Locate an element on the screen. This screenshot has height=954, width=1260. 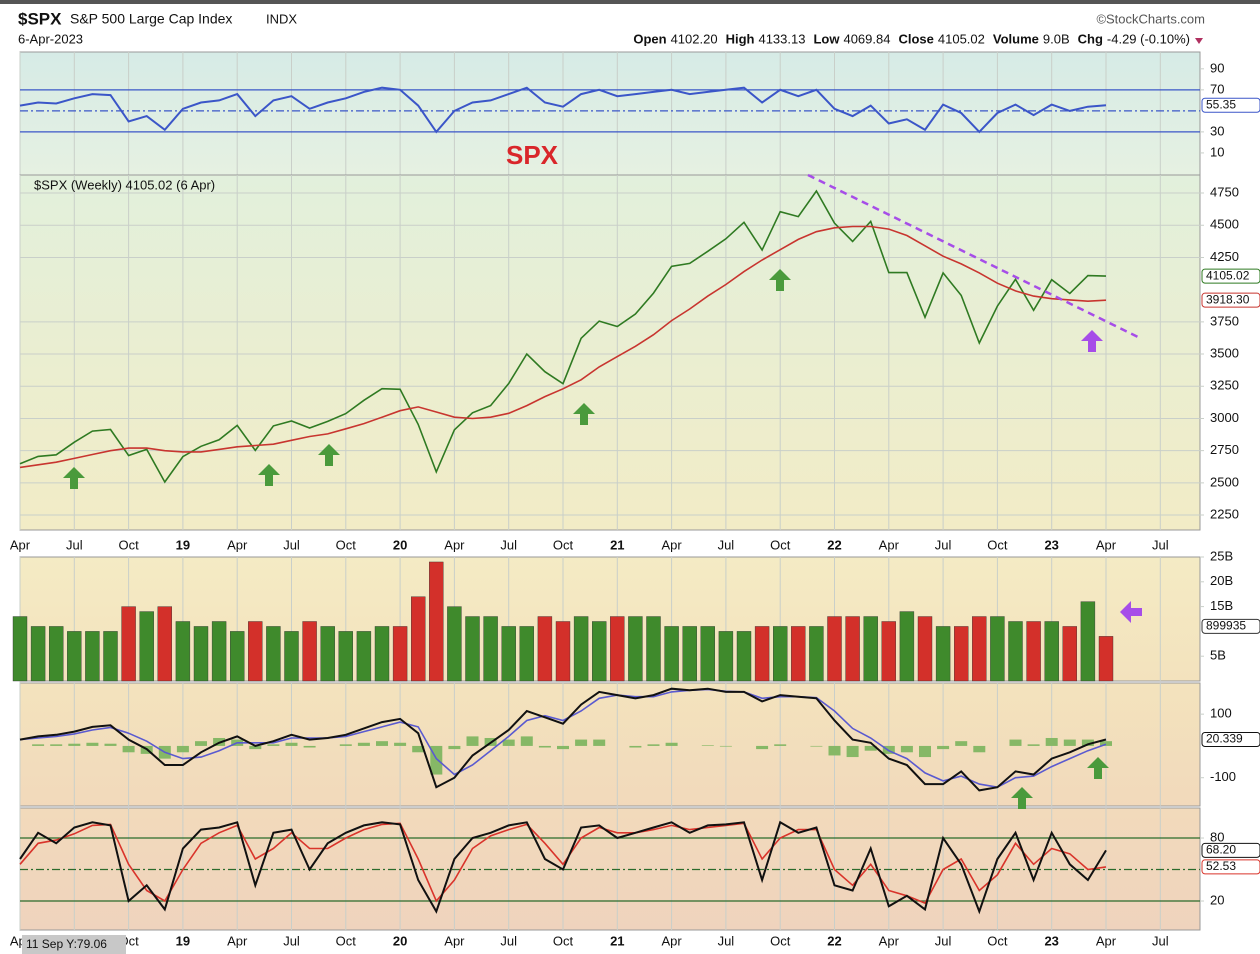
last-value-label: 68.20 is located at coordinates (1221, 850).